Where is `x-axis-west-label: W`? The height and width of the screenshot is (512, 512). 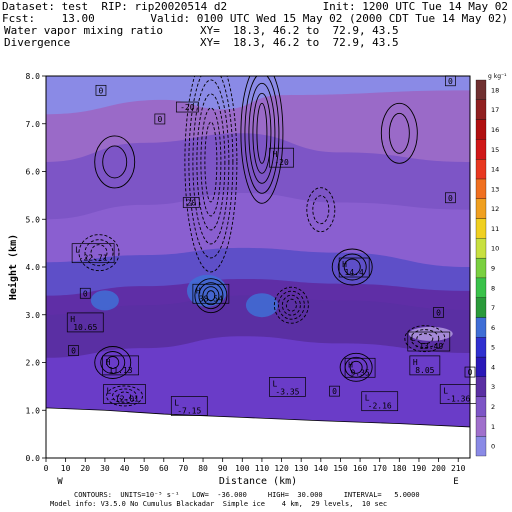
x-axis-west-label: W is located at coordinates (60, 482).